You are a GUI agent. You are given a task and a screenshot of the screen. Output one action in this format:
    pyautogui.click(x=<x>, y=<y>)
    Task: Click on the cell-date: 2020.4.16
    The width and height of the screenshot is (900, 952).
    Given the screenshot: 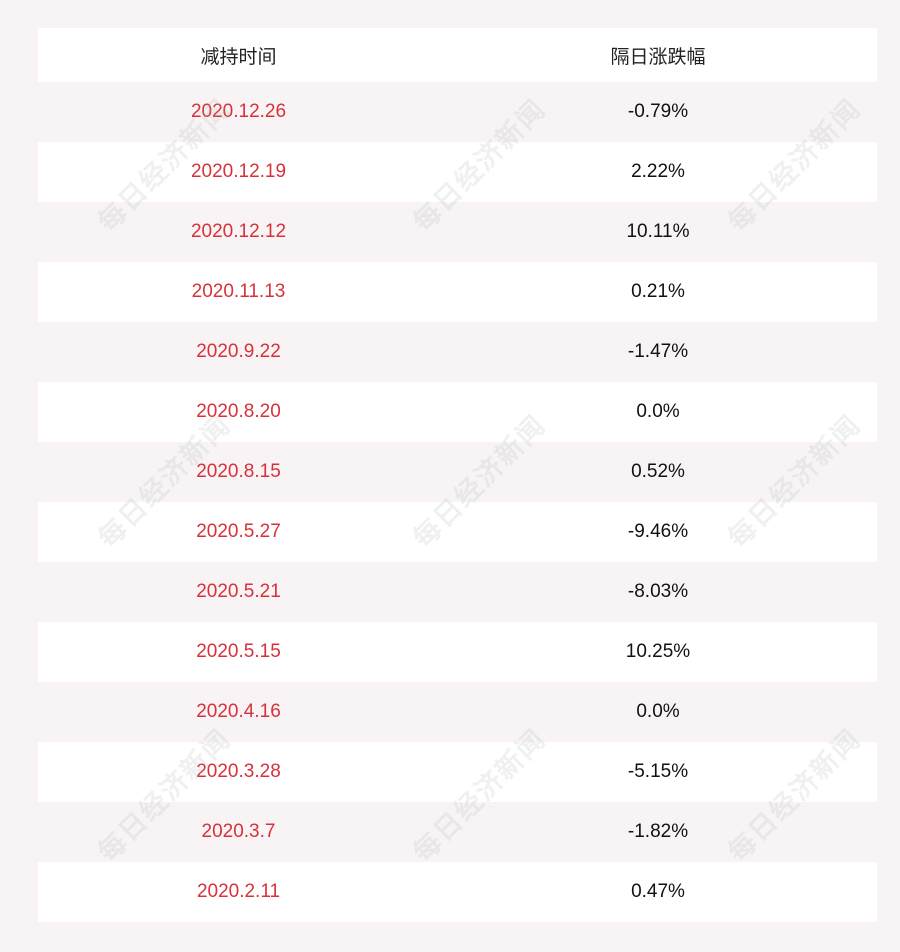 What is the action you would take?
    pyautogui.click(x=238, y=711)
    